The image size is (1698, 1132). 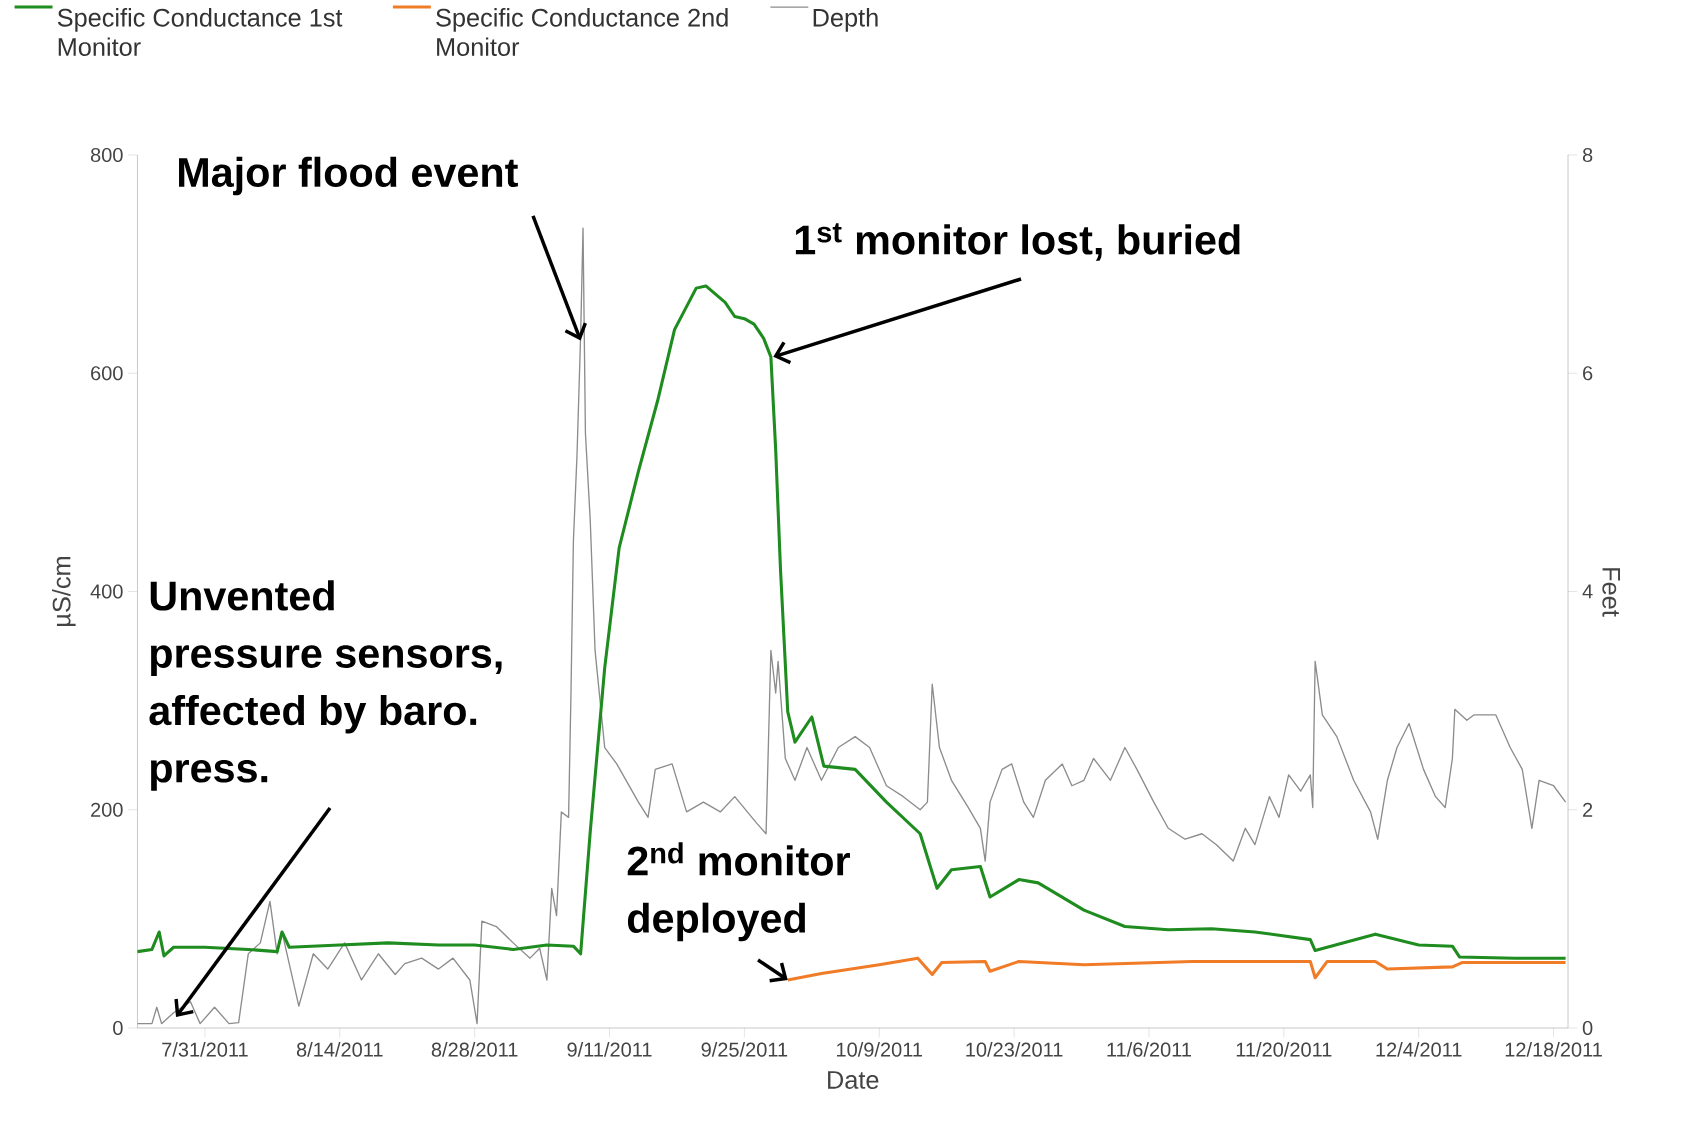 I want to click on y-tick-label: 800, so click(x=106, y=155).